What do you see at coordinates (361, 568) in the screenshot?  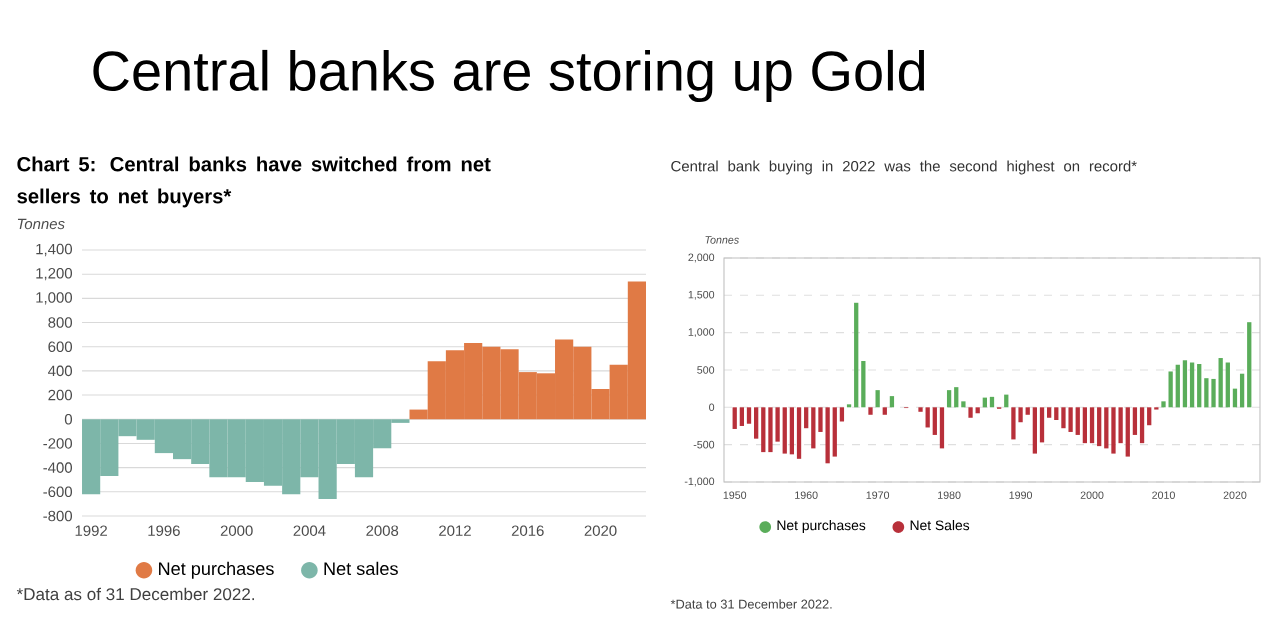 I see `legend-label: Net sales` at bounding box center [361, 568].